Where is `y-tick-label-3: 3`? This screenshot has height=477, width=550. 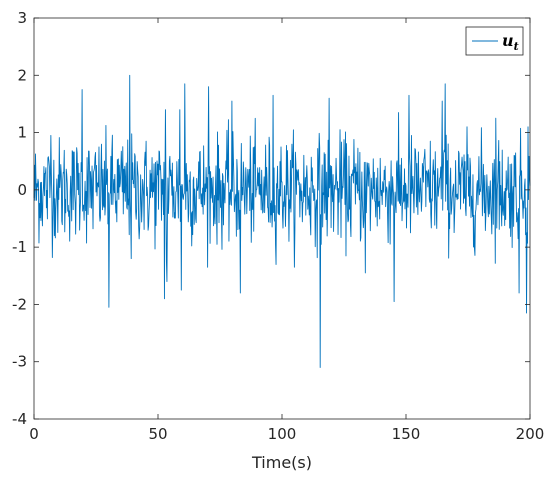 y-tick-label-3: 3 is located at coordinates (22, 18).